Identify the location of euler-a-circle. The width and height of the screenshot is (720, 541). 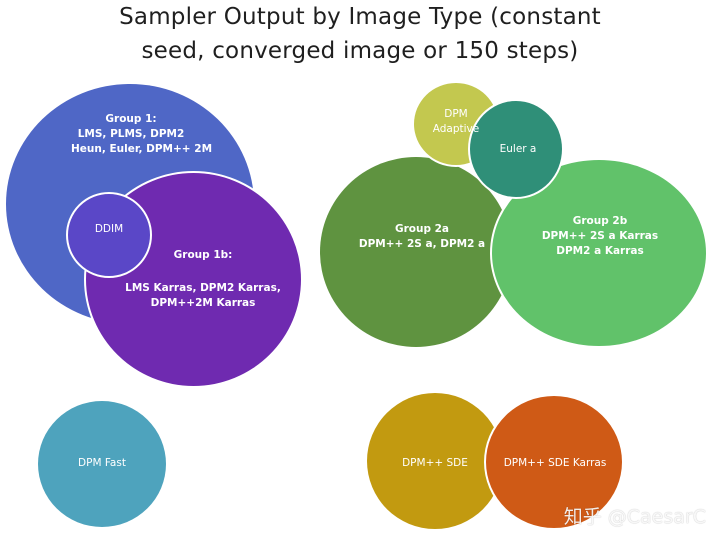
(516, 149).